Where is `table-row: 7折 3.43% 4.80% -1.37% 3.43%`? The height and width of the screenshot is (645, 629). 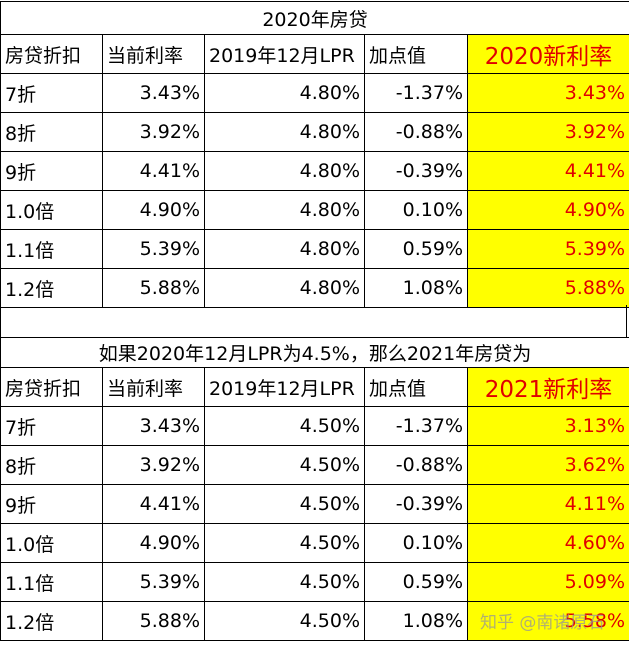
table-row: 7折 3.43% 4.80% -1.37% 3.43% is located at coordinates (314, 93).